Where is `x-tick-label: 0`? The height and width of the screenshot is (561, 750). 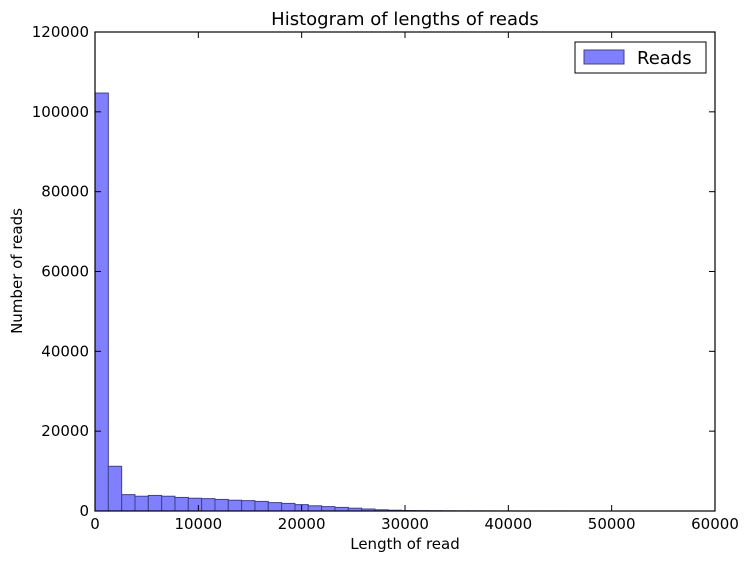 x-tick-label: 0 is located at coordinates (95, 524).